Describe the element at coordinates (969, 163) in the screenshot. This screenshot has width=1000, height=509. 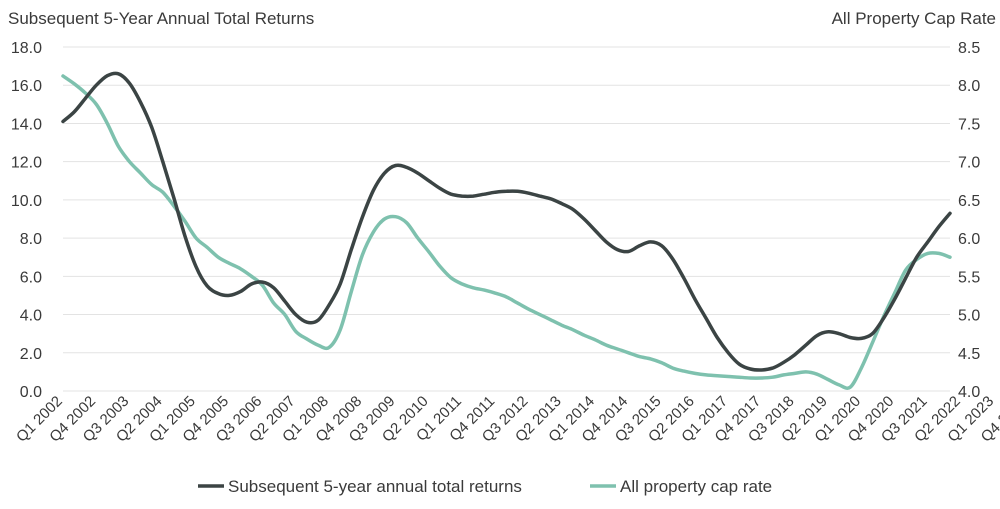
I see `y-right-tick-label: 7.0` at that location.